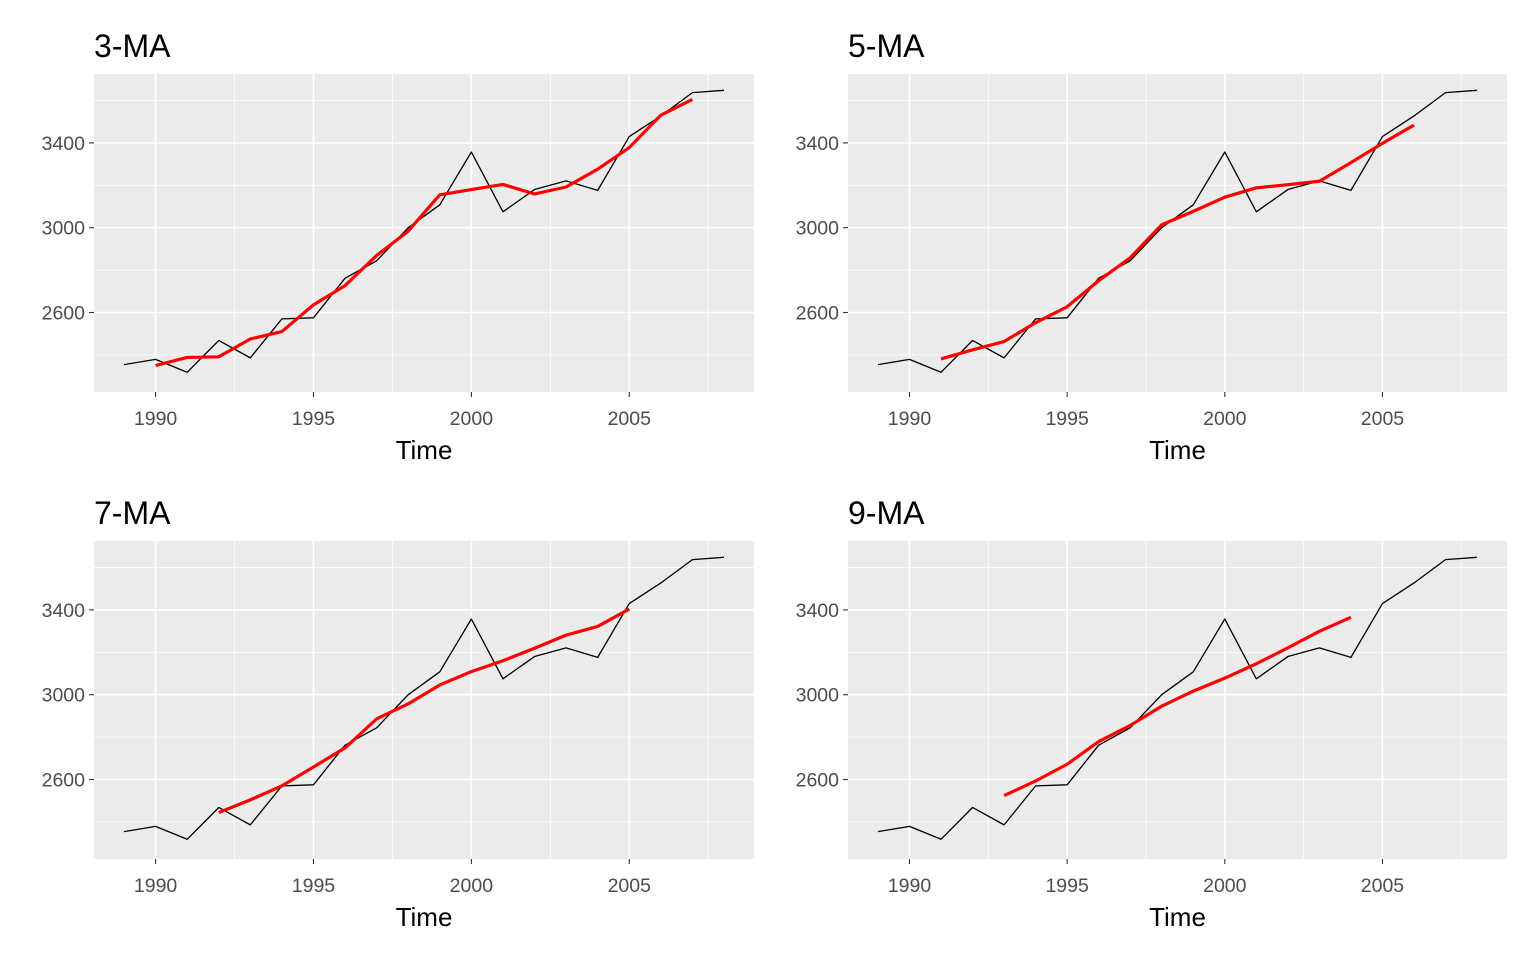 Image resolution: width=1536 pixels, height=960 pixels. I want to click on panel-title: 3-MA, so click(132, 46).